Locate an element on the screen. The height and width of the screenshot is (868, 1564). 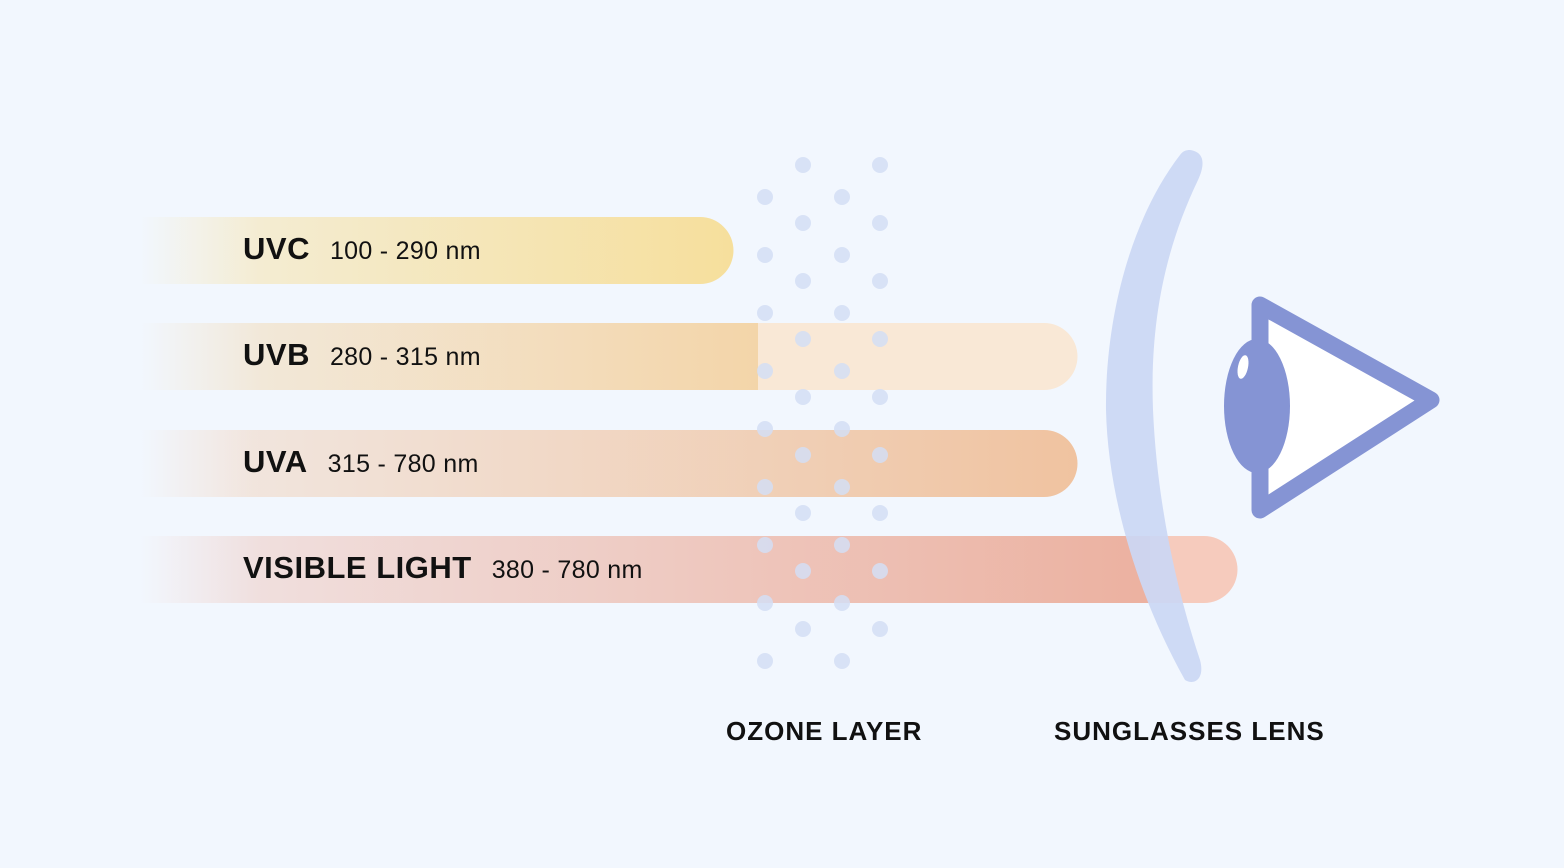
band-name: VISIBLE LIGHT is located at coordinates (357, 567).